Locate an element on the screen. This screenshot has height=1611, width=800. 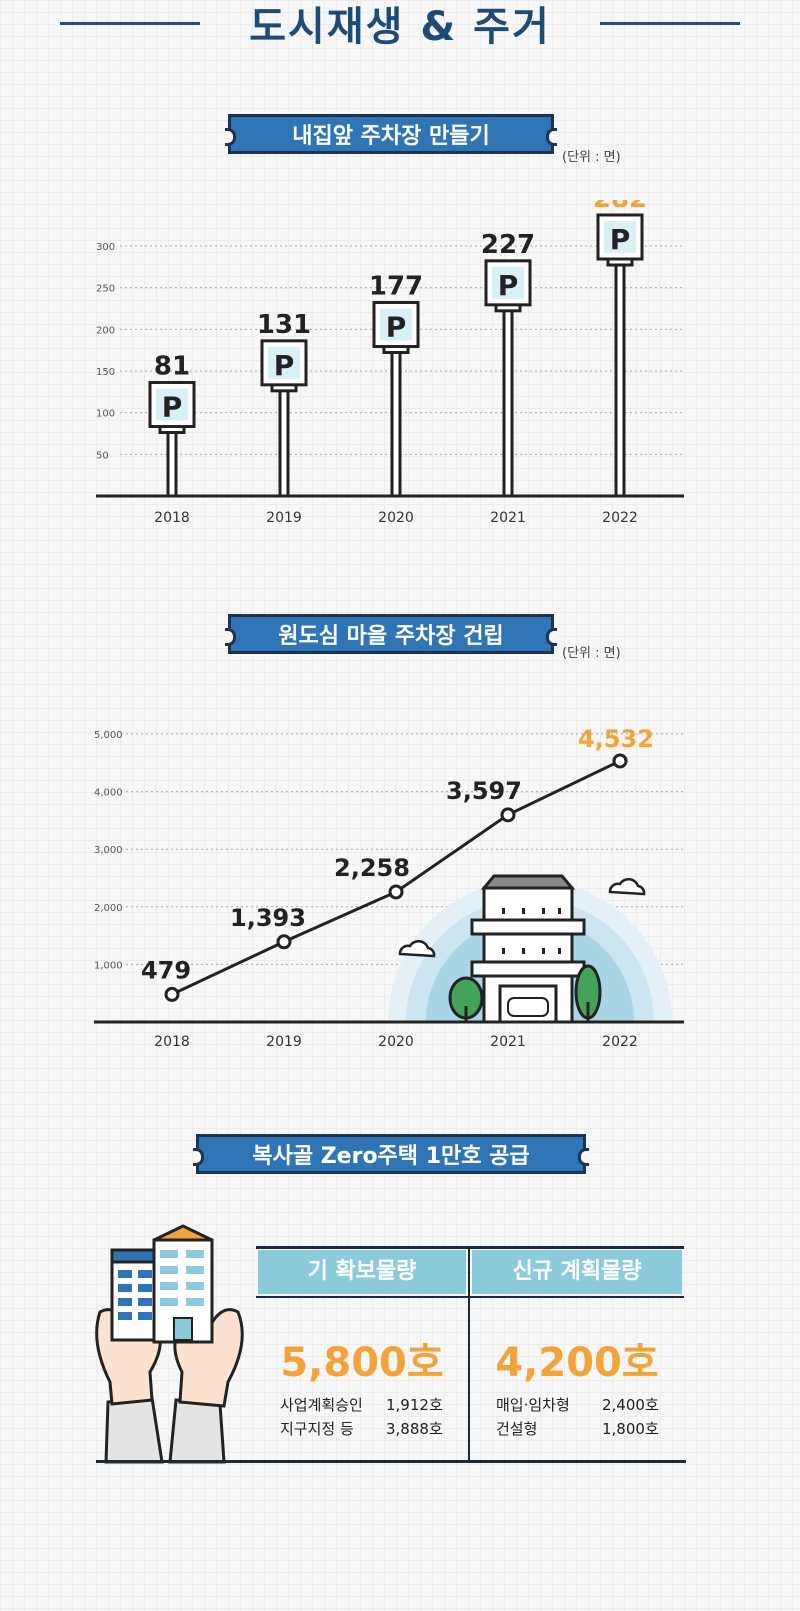
secured-row-1-label: 사업계획승인 is located at coordinates (321, 1405).